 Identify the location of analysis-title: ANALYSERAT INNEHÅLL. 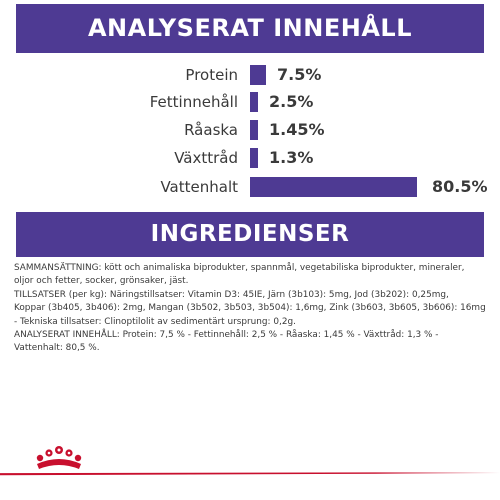
(249, 28).